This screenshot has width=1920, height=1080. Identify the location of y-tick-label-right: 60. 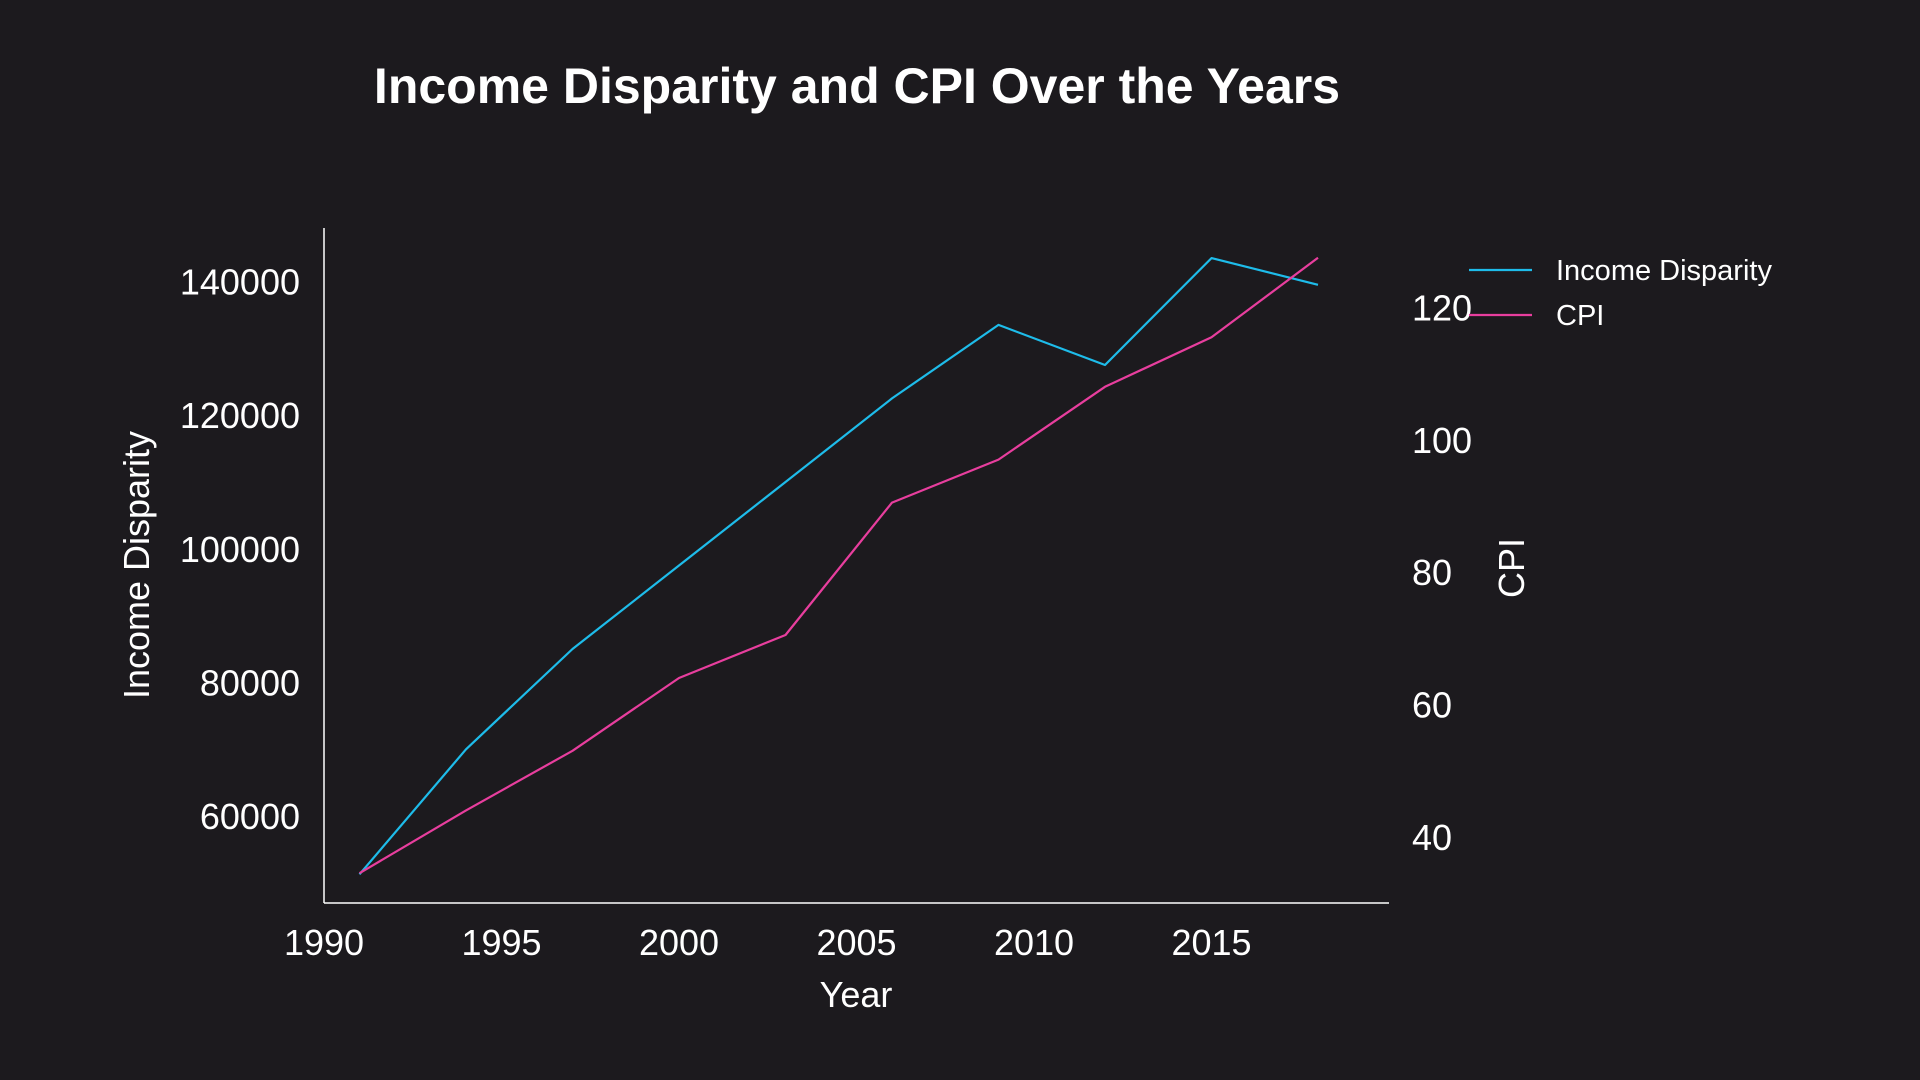
(1432, 704).